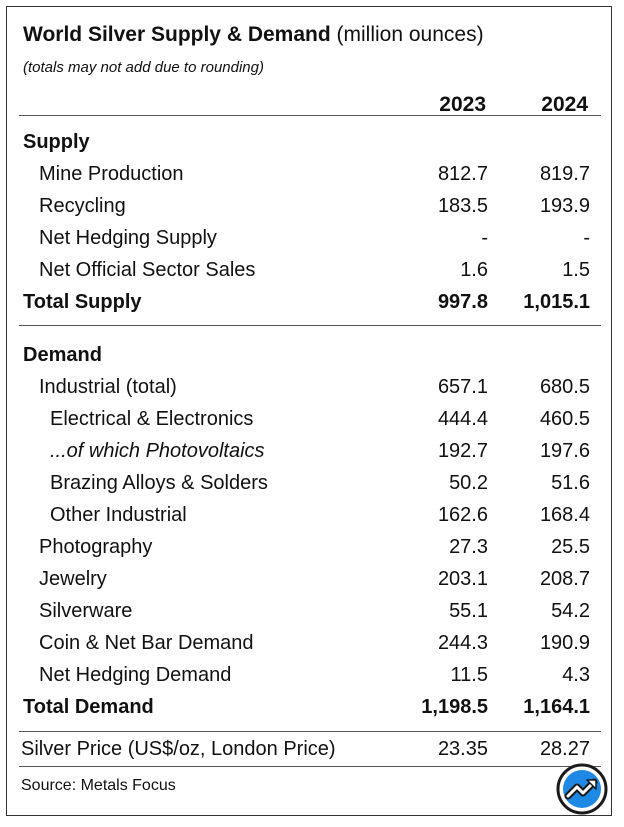  I want to click on total-demand-row: Total Demand 1,198.5 1,164.1, so click(310, 707).